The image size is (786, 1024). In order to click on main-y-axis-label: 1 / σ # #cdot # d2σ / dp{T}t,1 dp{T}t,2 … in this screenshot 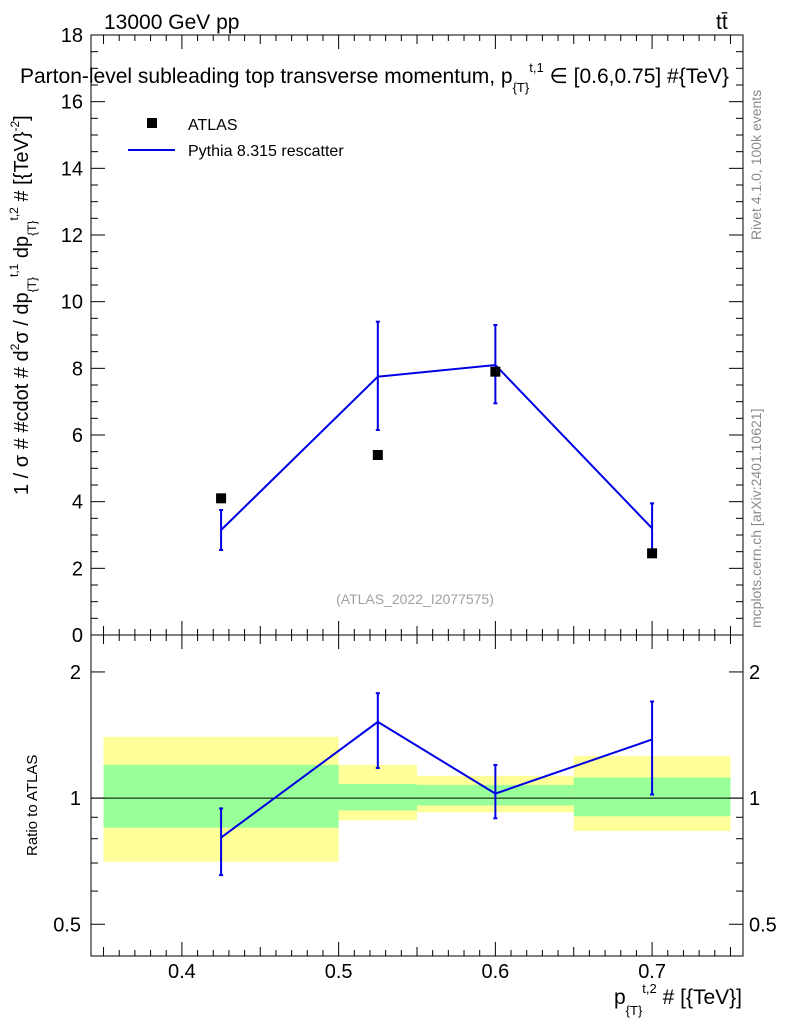, I will do `click(23, 305)`.